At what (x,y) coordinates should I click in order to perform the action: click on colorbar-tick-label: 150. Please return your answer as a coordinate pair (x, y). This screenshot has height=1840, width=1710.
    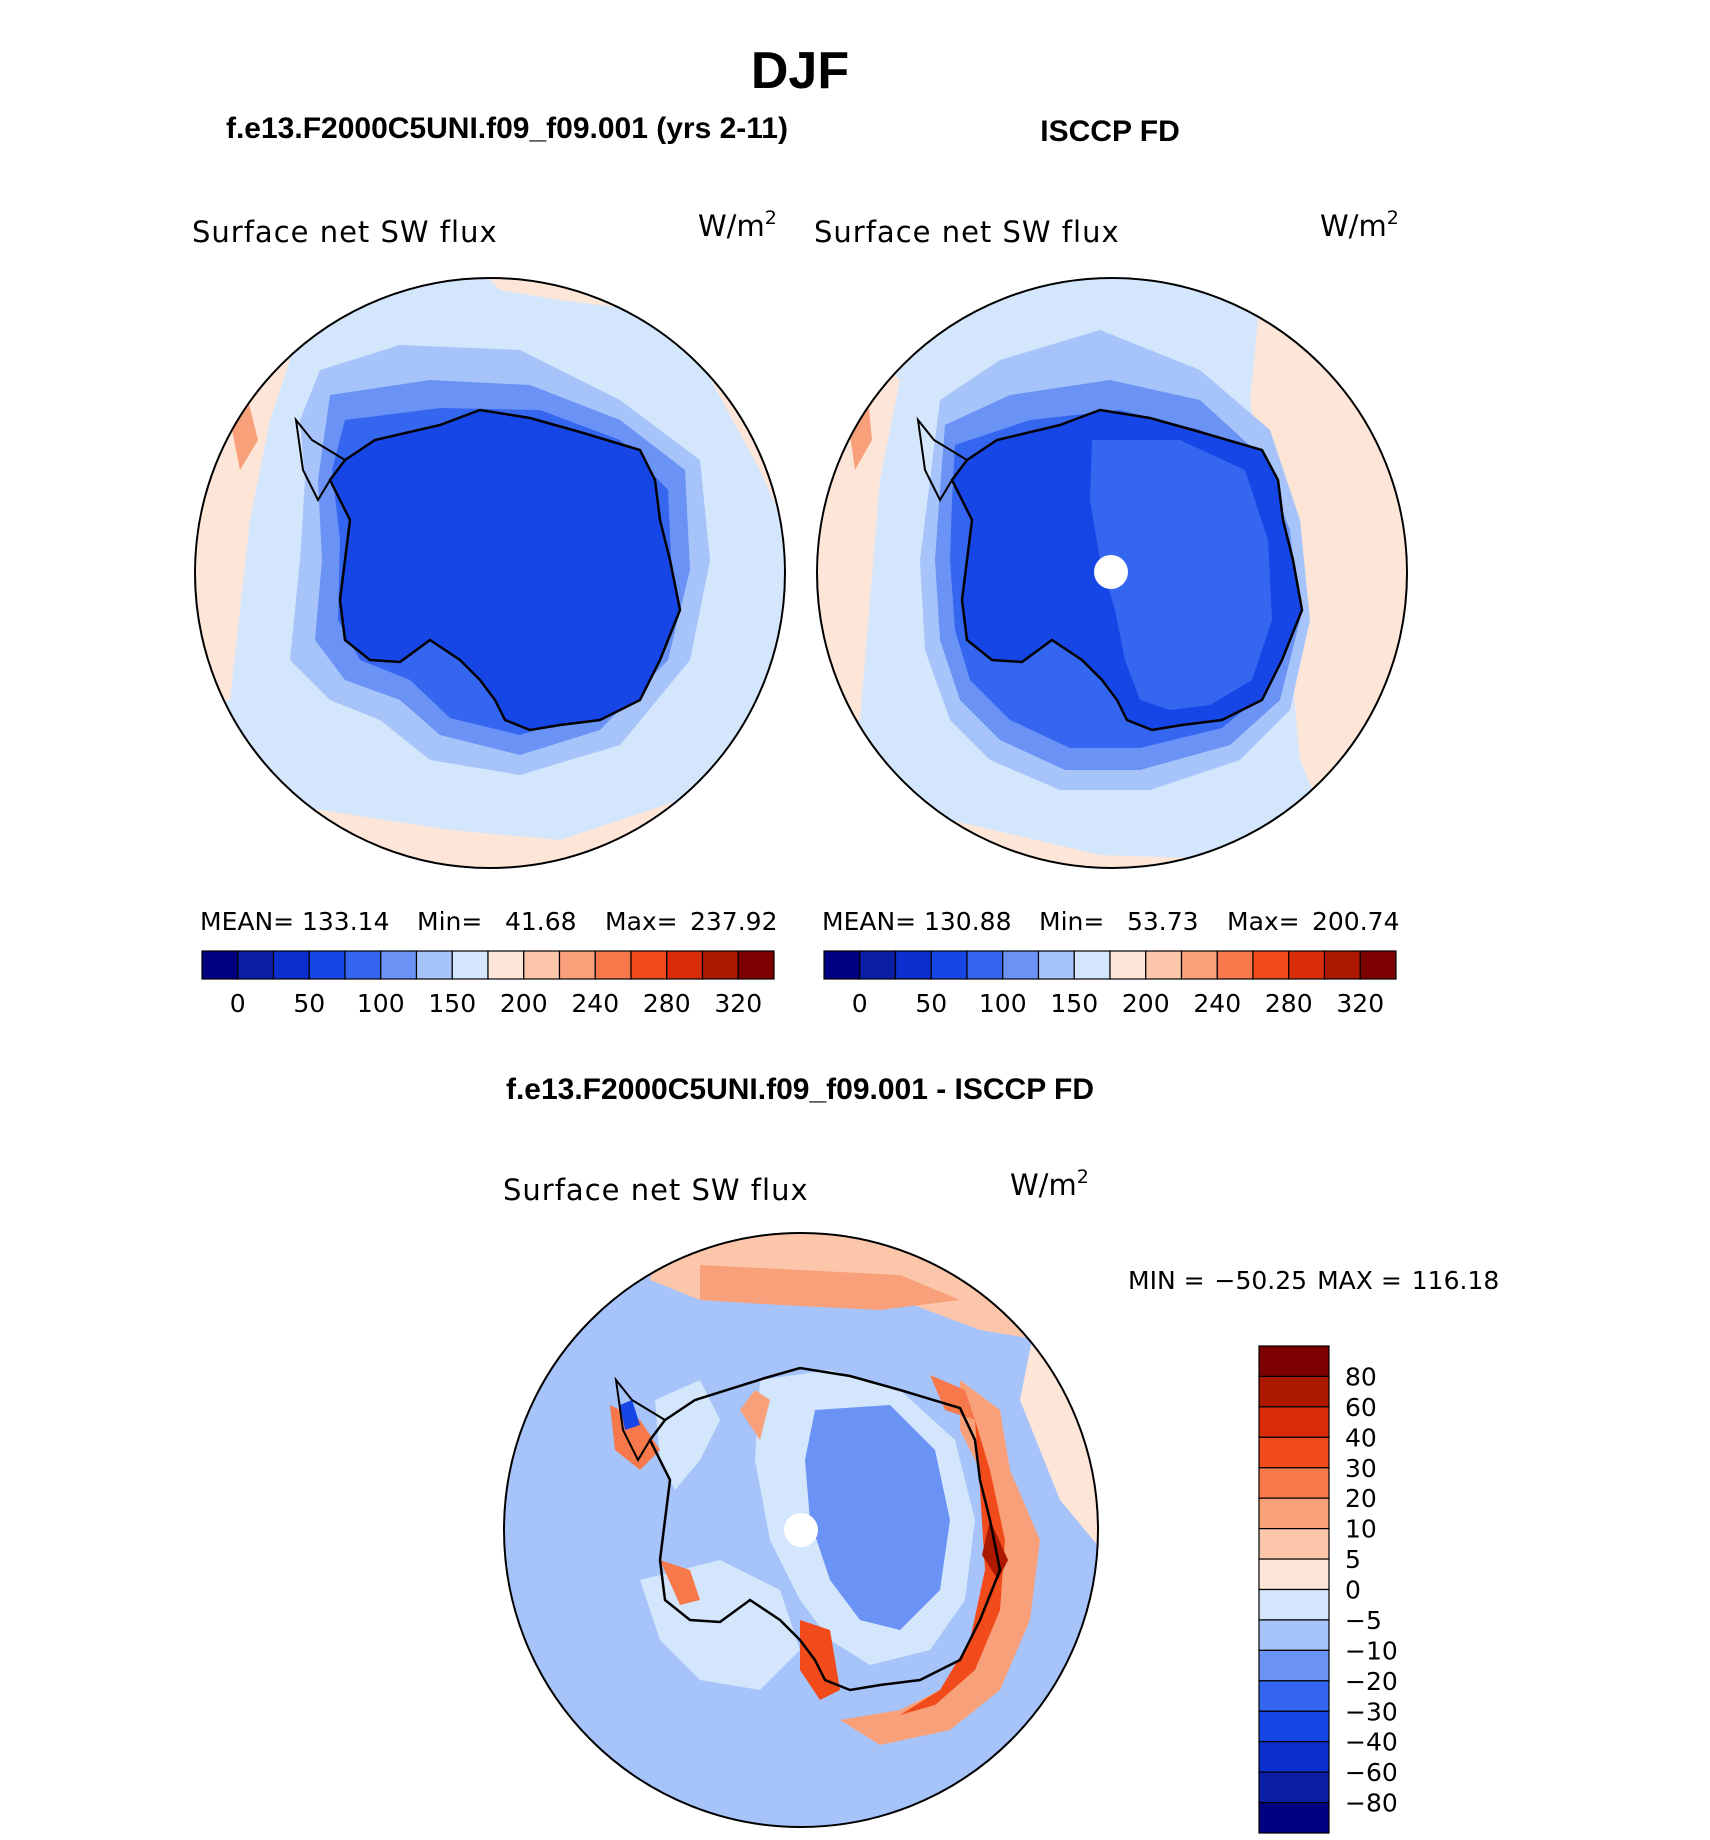
    Looking at the image, I should click on (452, 1003).